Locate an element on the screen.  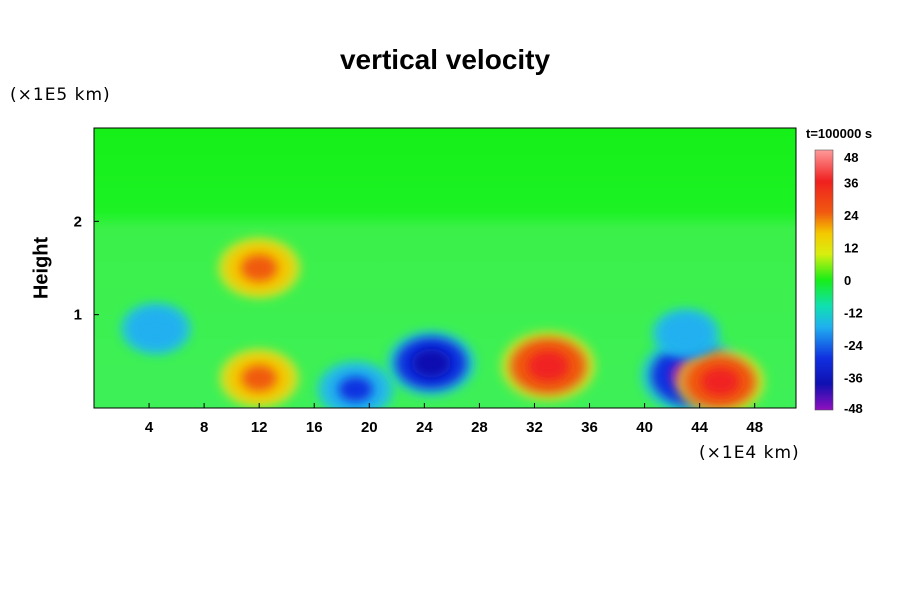
time-label: t=100000 s is located at coordinates (839, 133).